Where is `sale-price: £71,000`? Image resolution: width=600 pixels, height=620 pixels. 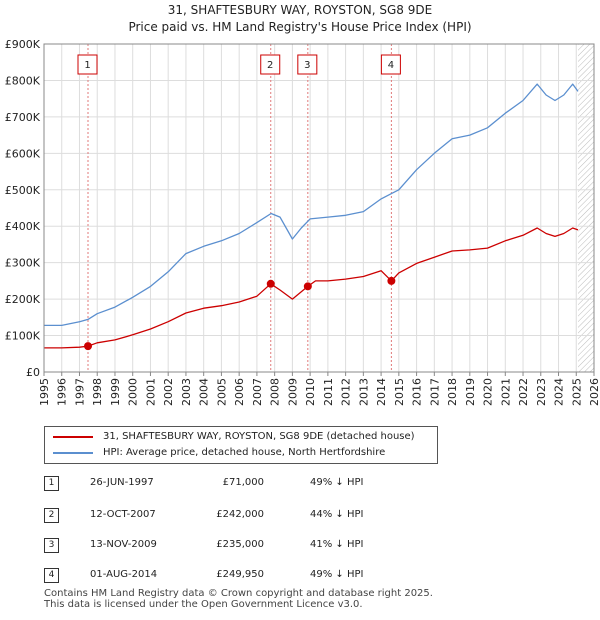
sale-price: £71,000 is located at coordinates (243, 482).